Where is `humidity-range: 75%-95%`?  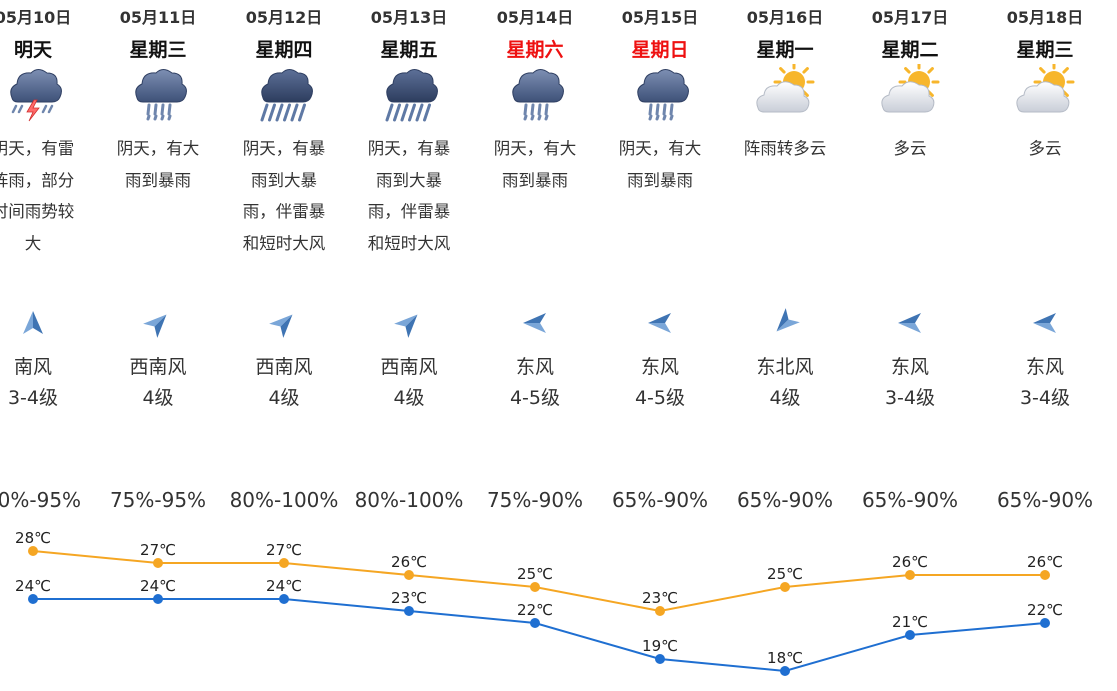
humidity-range: 75%-95% is located at coordinates (158, 500).